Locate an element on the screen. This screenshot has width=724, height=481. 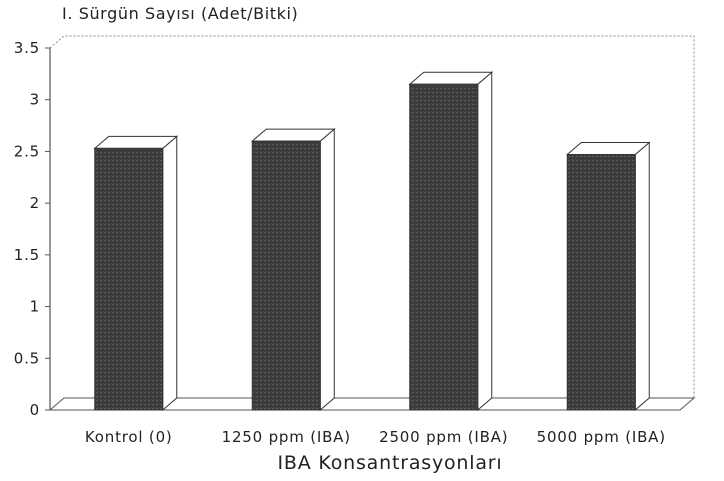
x-tick-label: 1250 ppm (IBA) is located at coordinates (286, 437).